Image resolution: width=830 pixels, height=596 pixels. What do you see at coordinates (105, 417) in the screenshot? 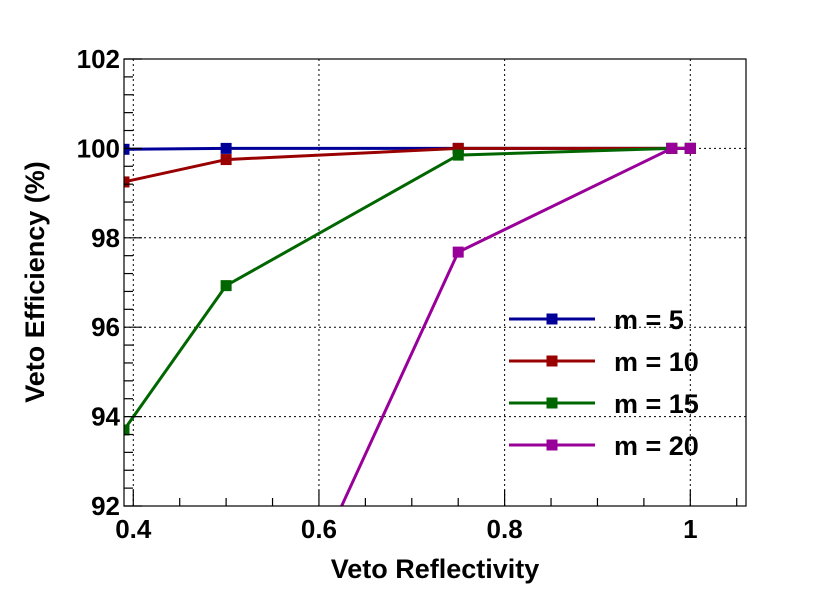
I see `y-tick-label-1: 94` at bounding box center [105, 417].